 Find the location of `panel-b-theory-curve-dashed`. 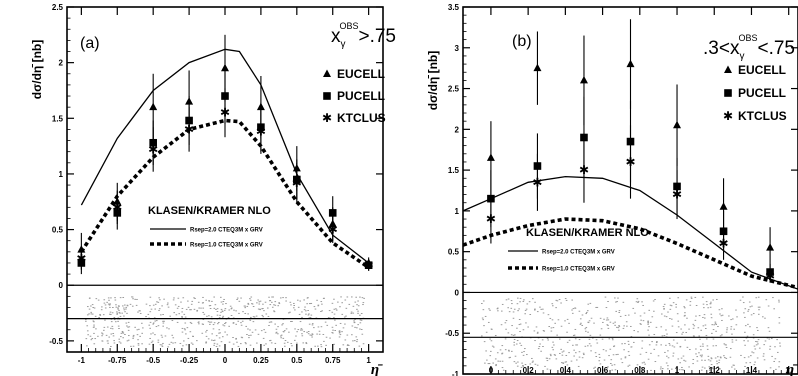

panel-b-theory-curve-dashed is located at coordinates (630, 253).